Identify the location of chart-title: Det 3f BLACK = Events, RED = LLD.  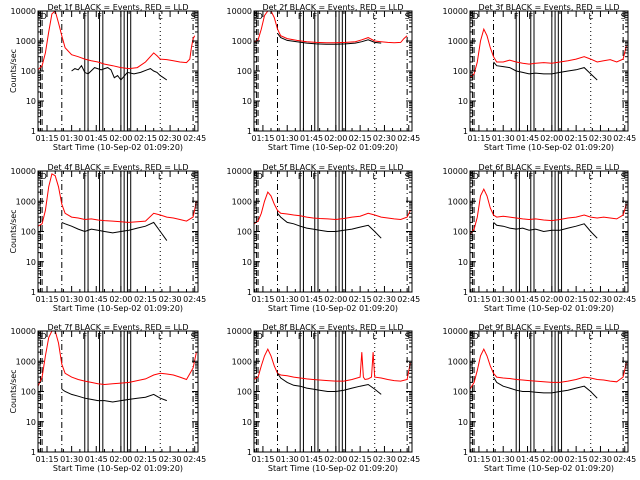
(548, 7).